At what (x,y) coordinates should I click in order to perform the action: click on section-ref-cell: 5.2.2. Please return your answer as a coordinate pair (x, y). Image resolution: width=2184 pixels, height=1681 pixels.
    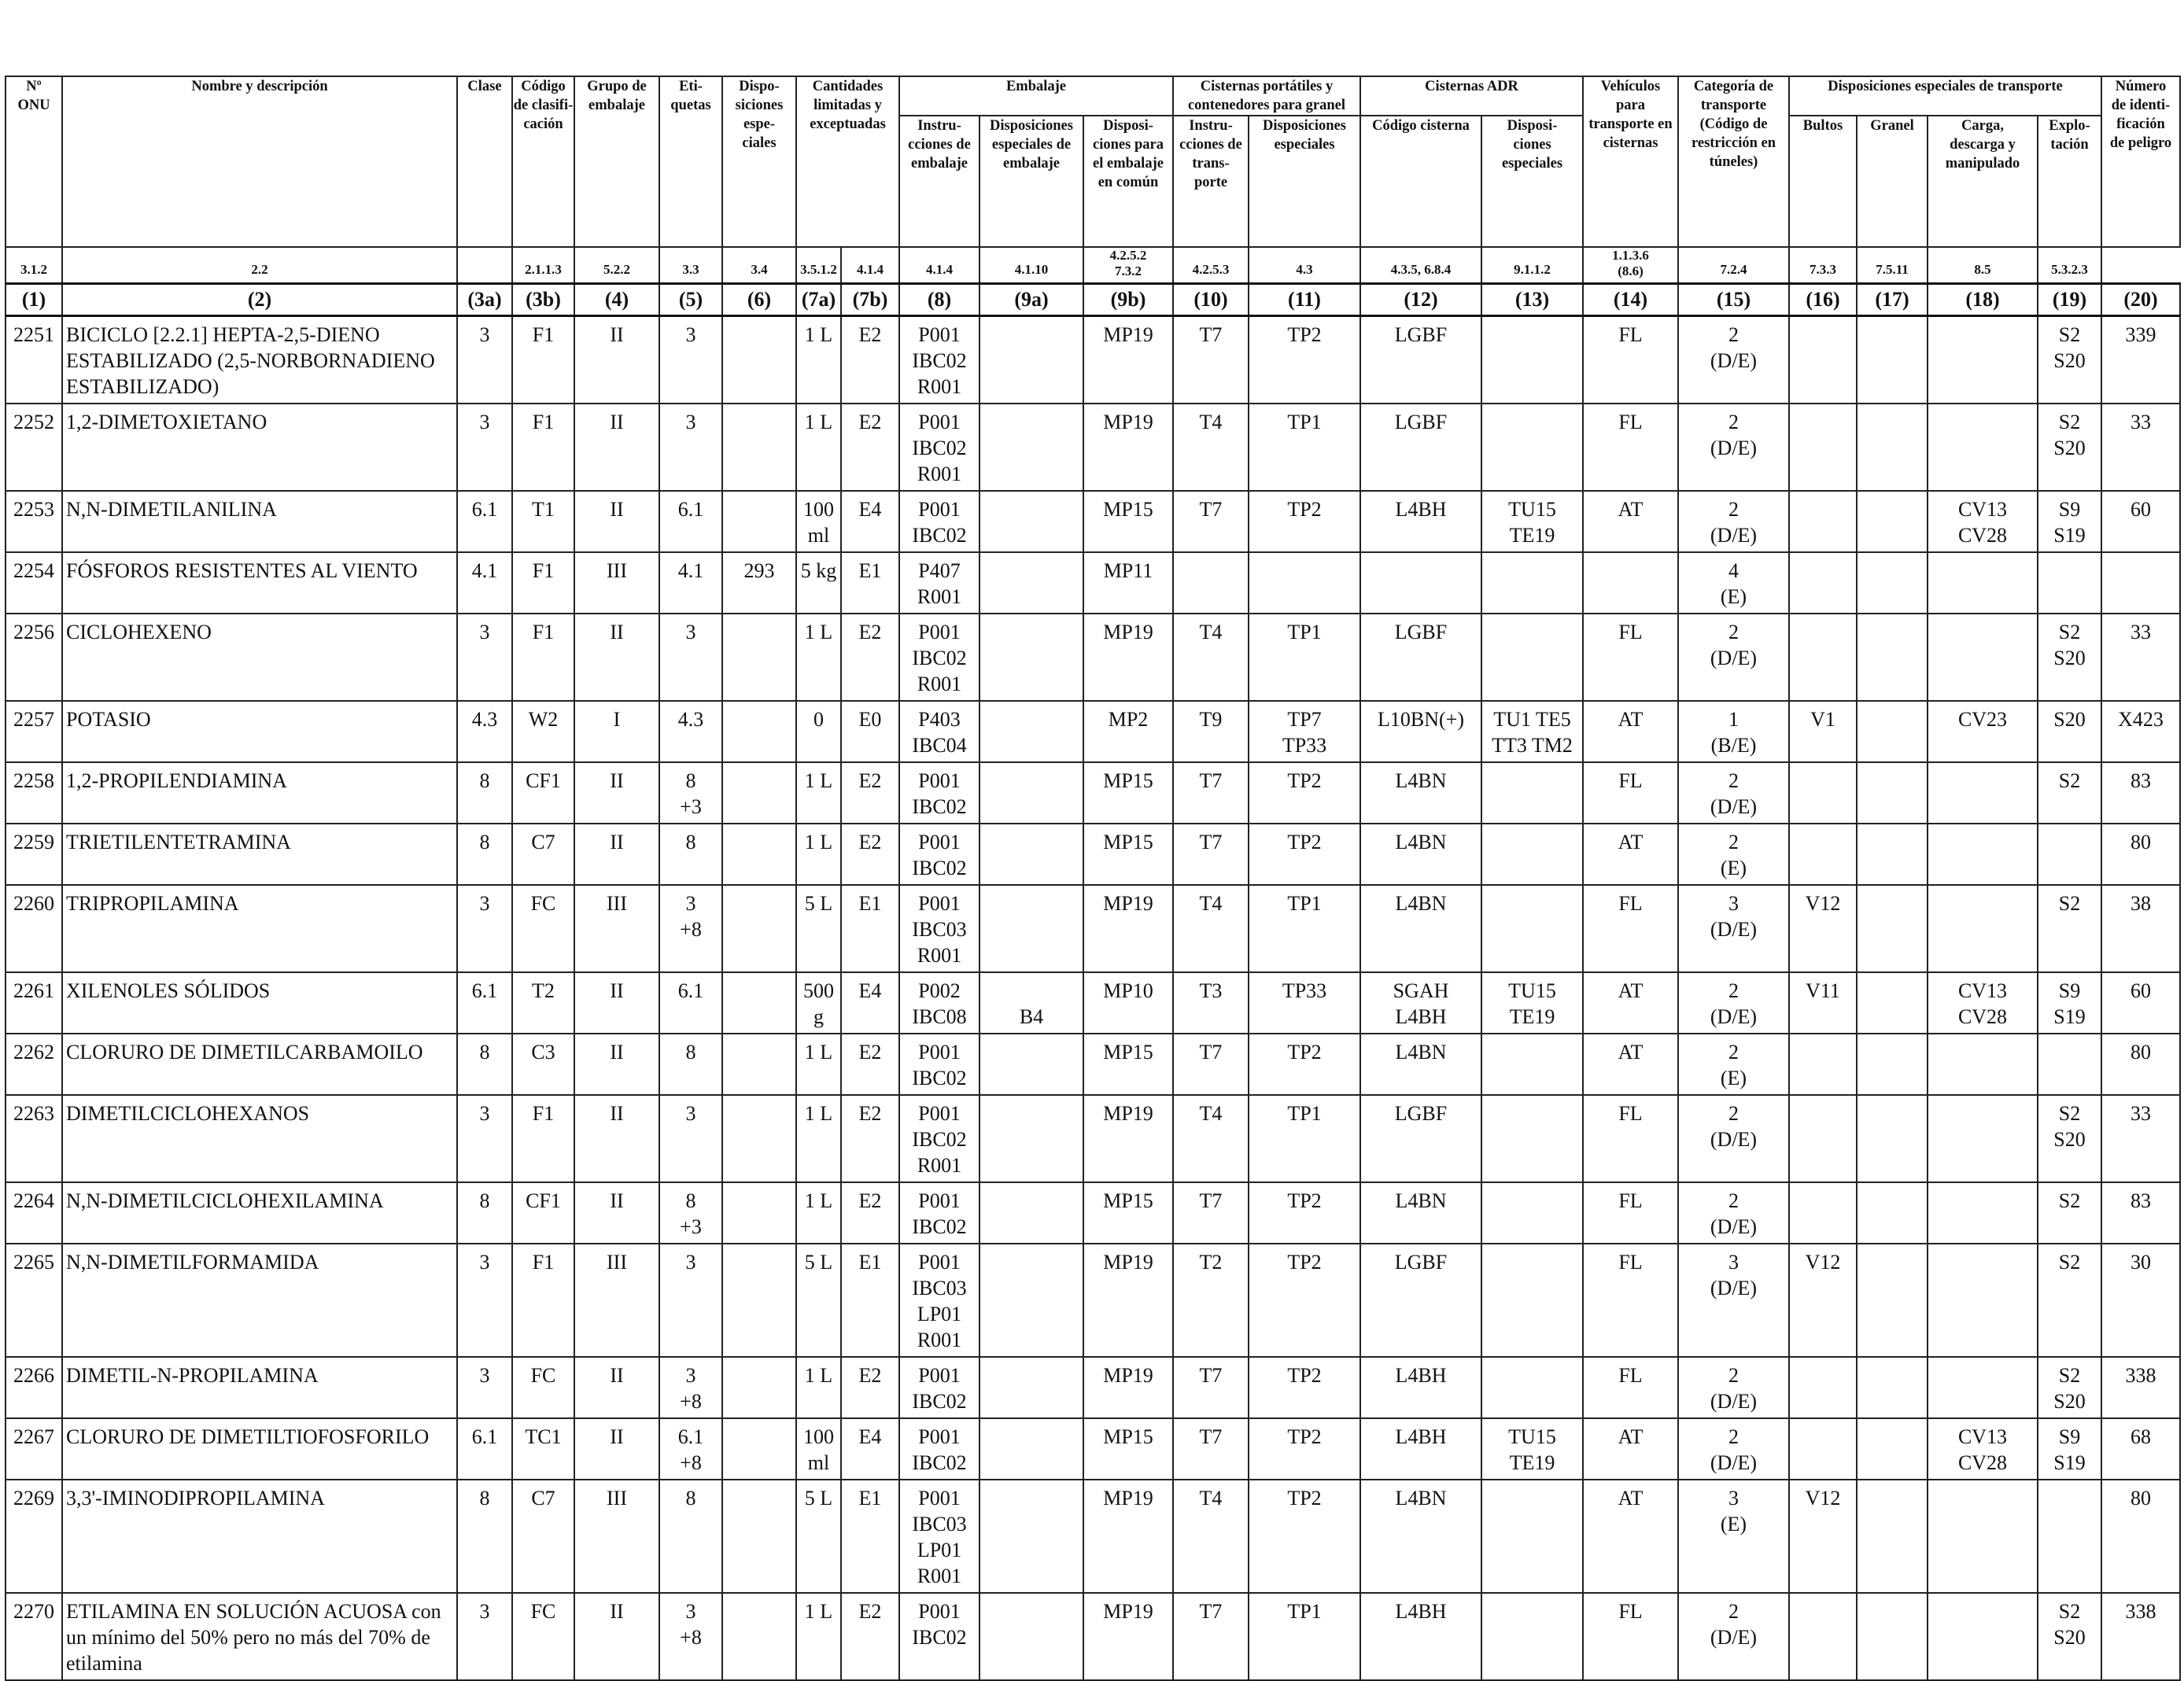
    Looking at the image, I should click on (617, 265).